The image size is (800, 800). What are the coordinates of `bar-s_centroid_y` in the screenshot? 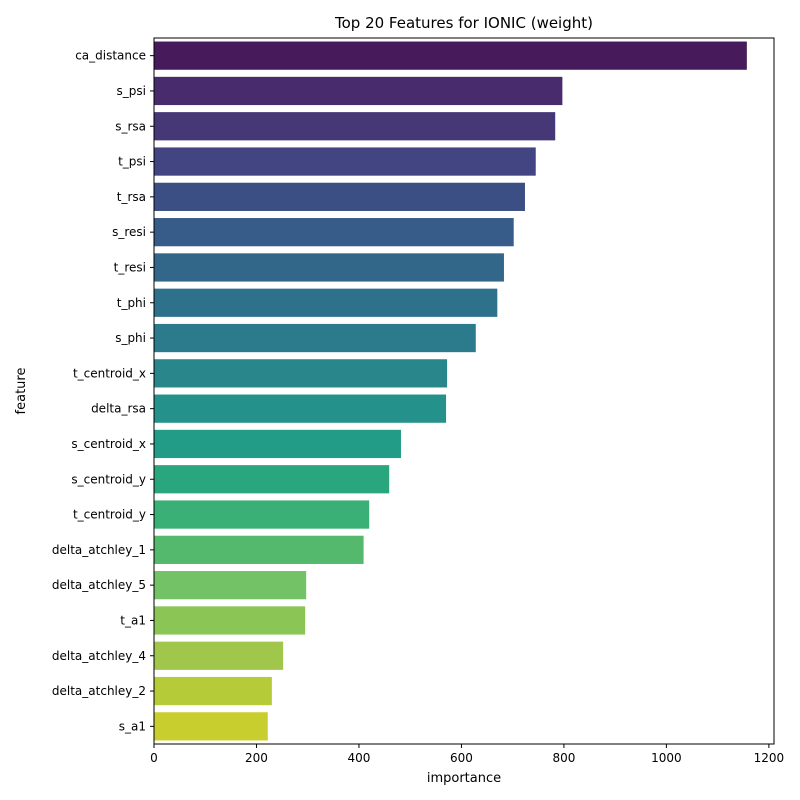 It's located at (272, 479).